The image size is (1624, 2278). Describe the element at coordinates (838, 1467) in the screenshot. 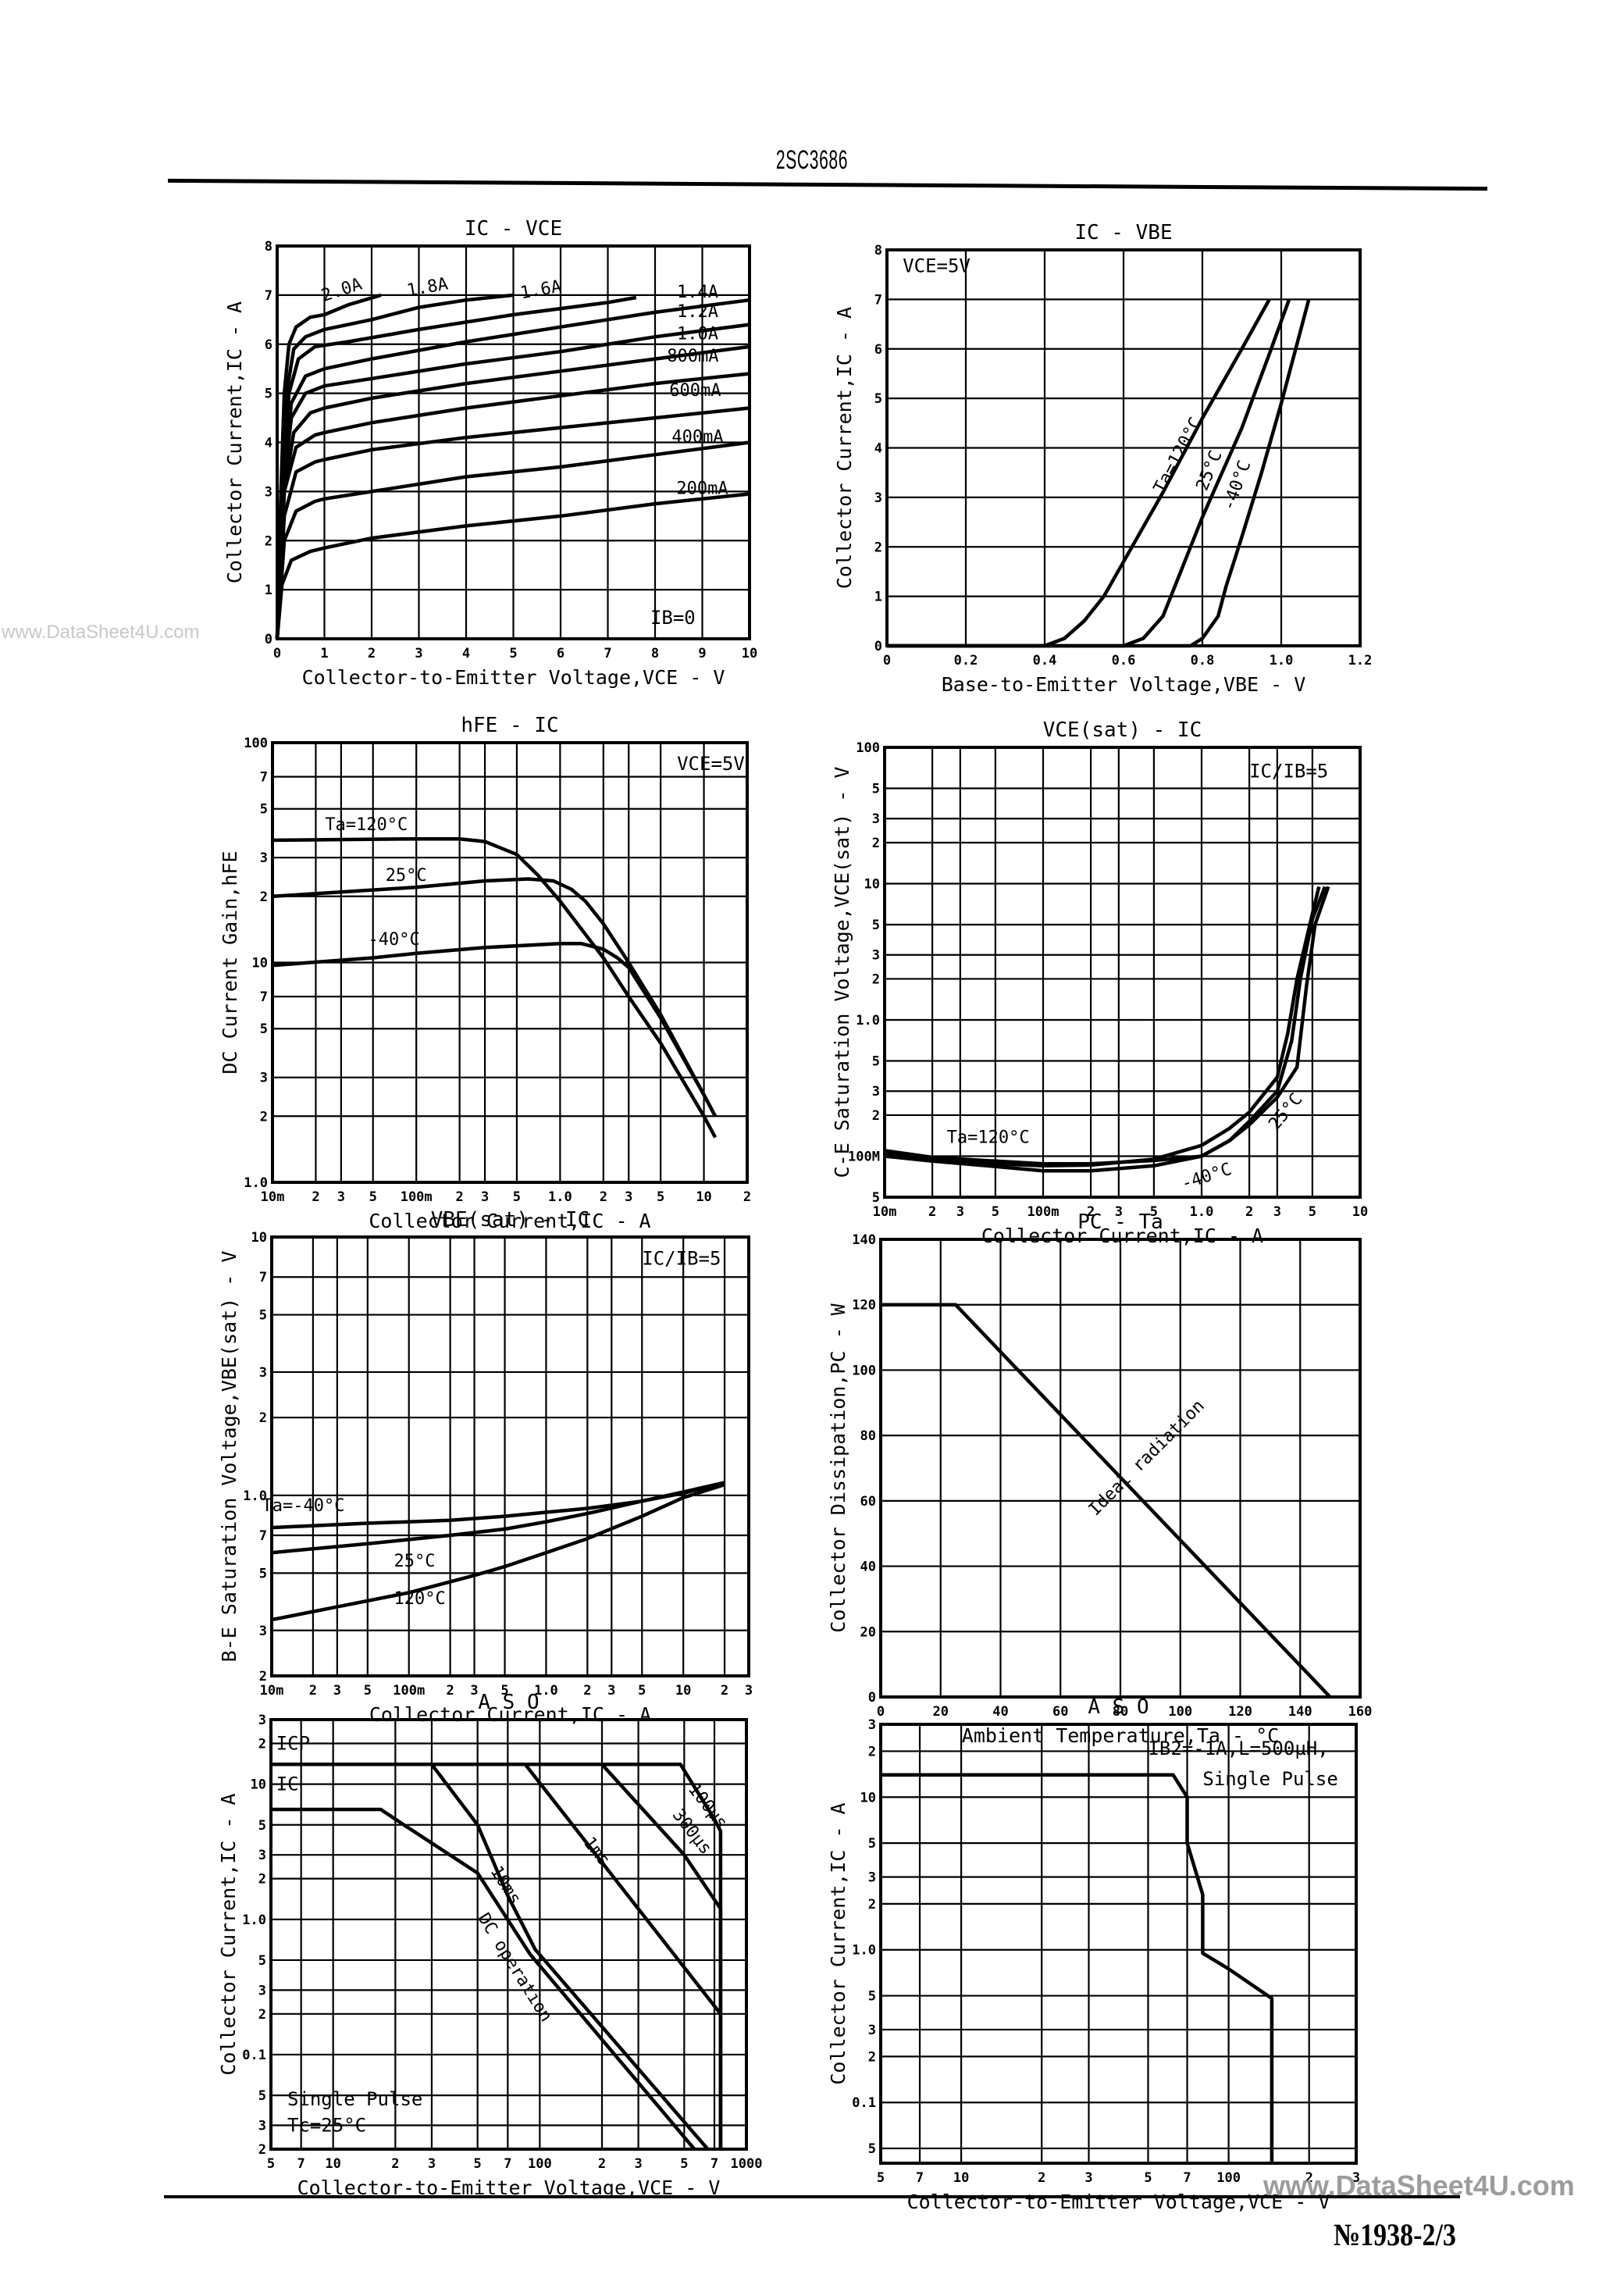

I see `y-axis-label: Collector Dissipation,PC - W` at that location.